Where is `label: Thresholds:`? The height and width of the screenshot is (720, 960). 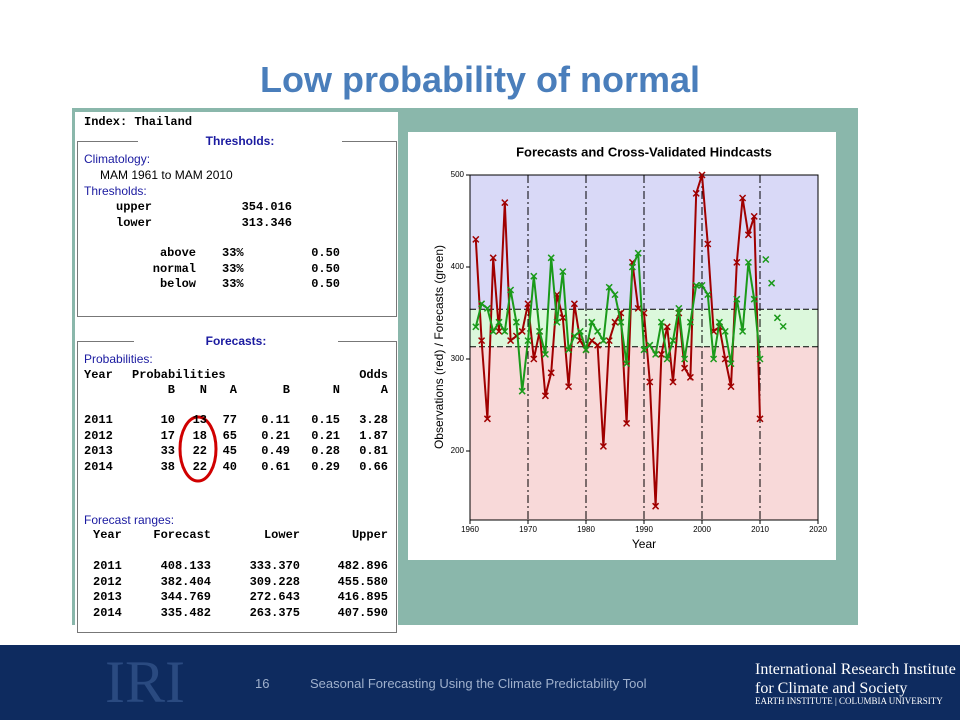
label: Thresholds: is located at coordinates (115, 191).